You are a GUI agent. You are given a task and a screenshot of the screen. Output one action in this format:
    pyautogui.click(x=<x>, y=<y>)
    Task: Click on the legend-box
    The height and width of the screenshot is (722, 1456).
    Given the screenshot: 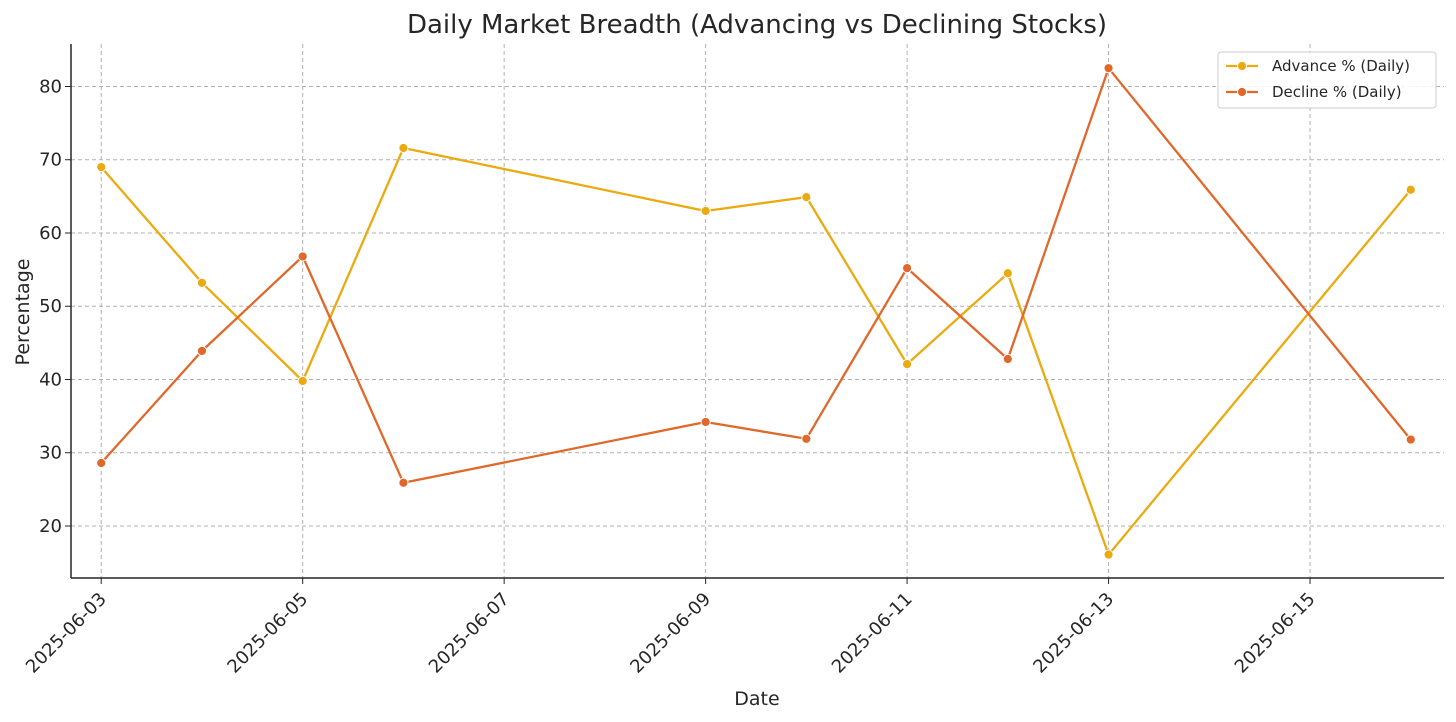 What is the action you would take?
    pyautogui.click(x=1327, y=80)
    